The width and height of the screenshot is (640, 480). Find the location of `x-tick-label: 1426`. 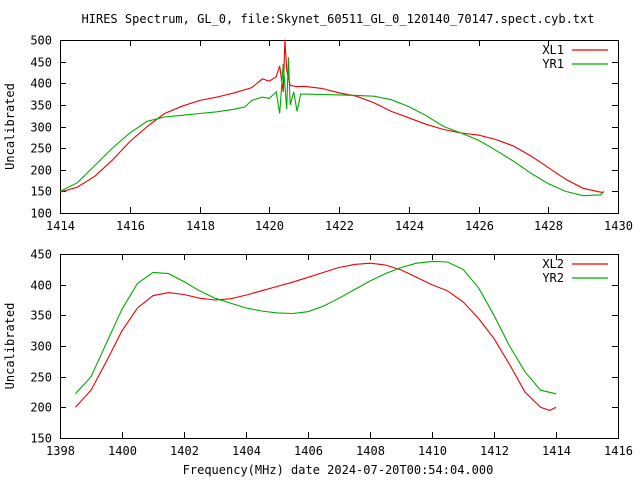

x-tick-label: 1426 is located at coordinates (479, 226).